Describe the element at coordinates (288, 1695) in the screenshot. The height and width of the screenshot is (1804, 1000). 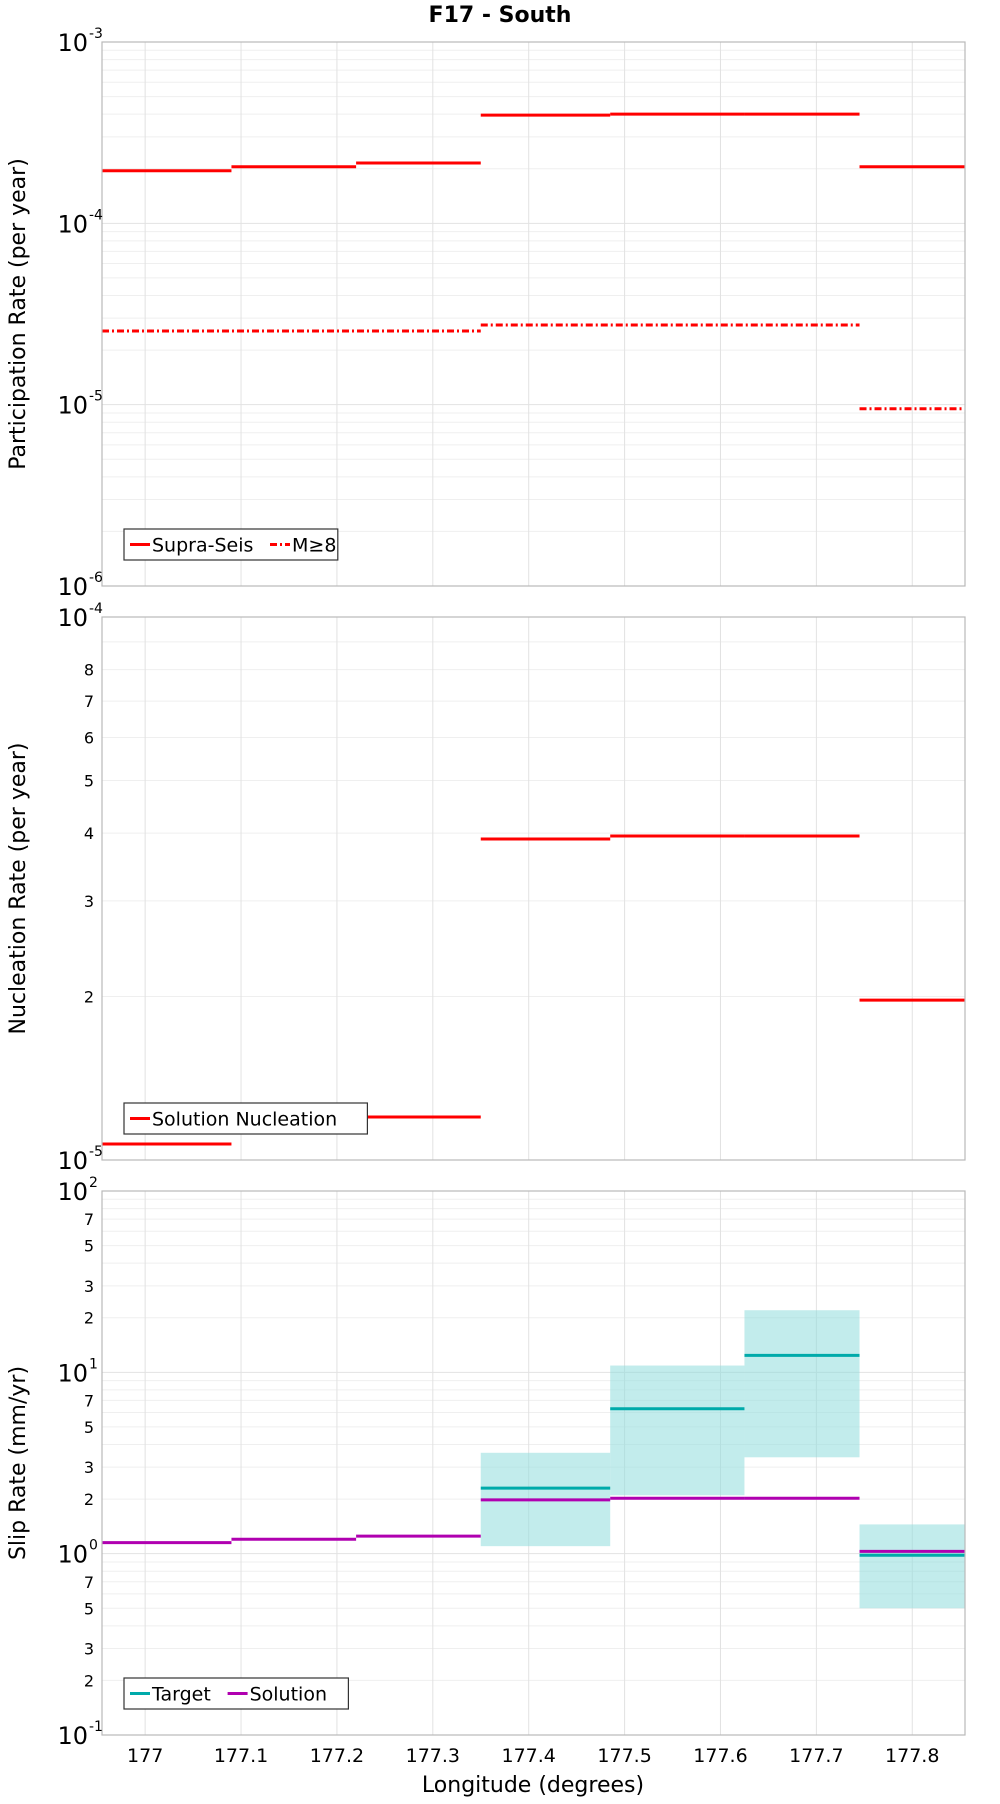
I see `legend-label: Solution` at that location.